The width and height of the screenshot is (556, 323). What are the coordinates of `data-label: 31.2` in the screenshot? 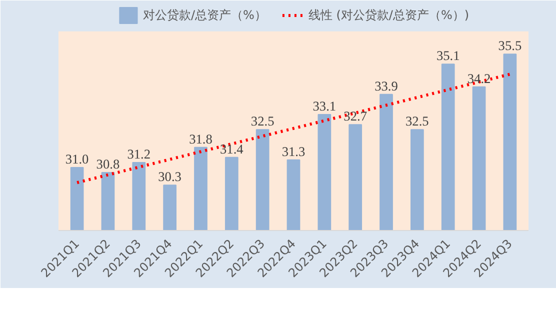 It's located at (139, 154).